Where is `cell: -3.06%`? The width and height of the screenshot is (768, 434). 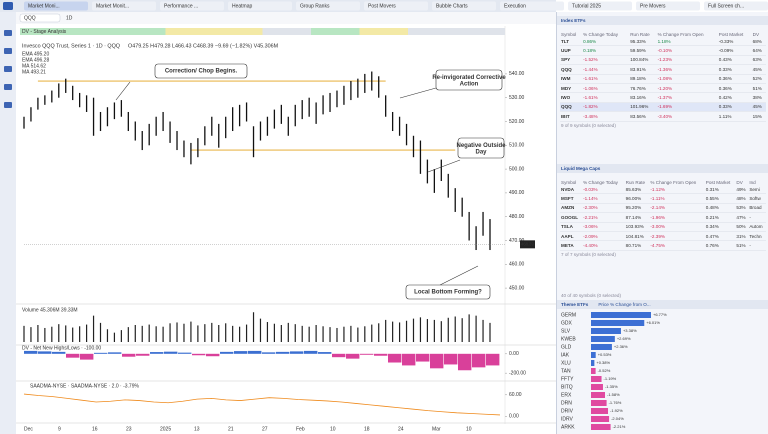 cell: -3.06% is located at coordinates (603, 227).